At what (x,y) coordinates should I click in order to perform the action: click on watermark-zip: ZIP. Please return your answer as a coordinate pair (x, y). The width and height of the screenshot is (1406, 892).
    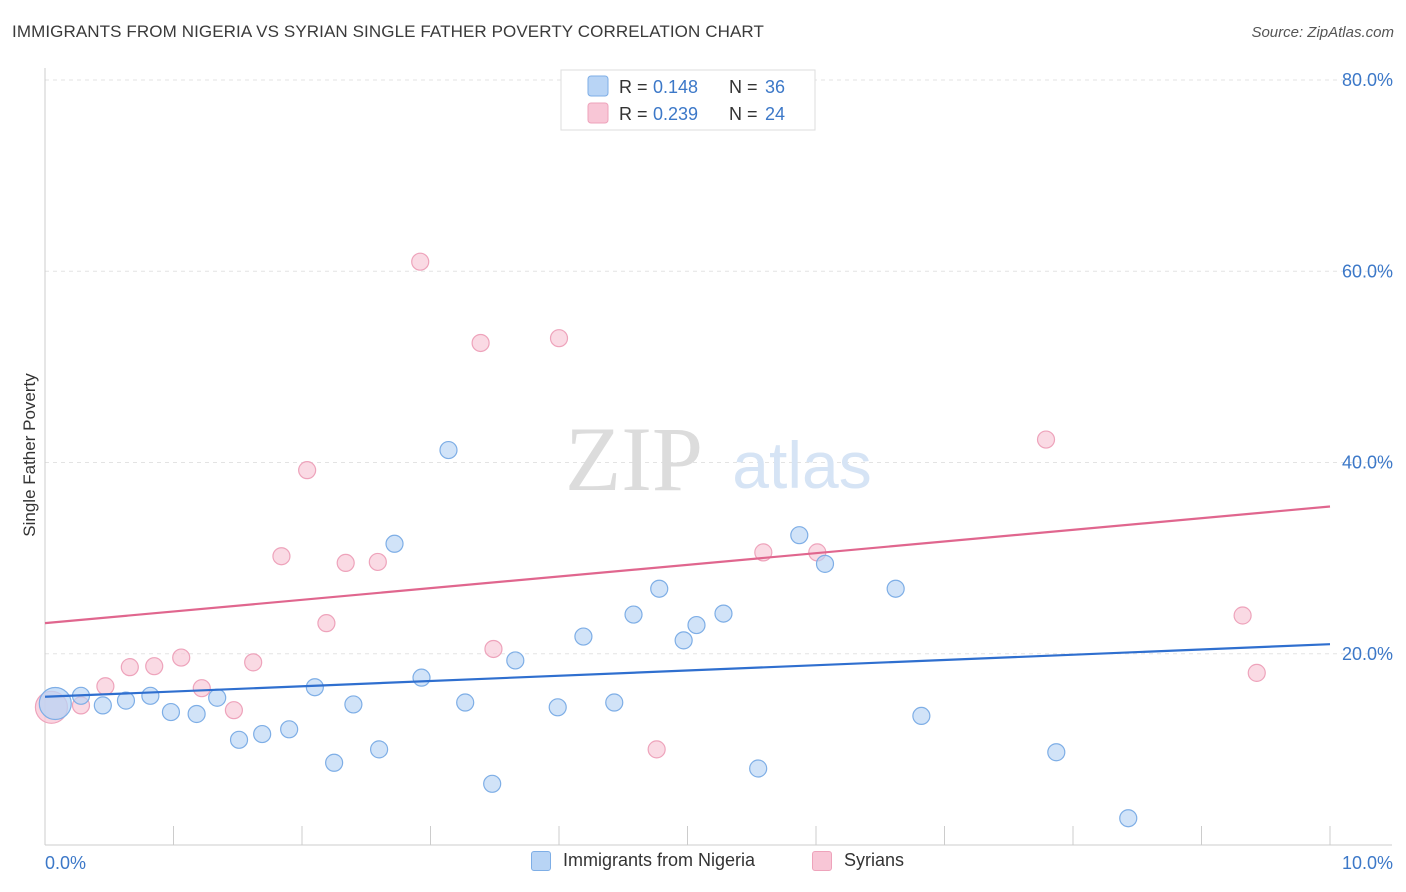
    Looking at the image, I should click on (634, 459).